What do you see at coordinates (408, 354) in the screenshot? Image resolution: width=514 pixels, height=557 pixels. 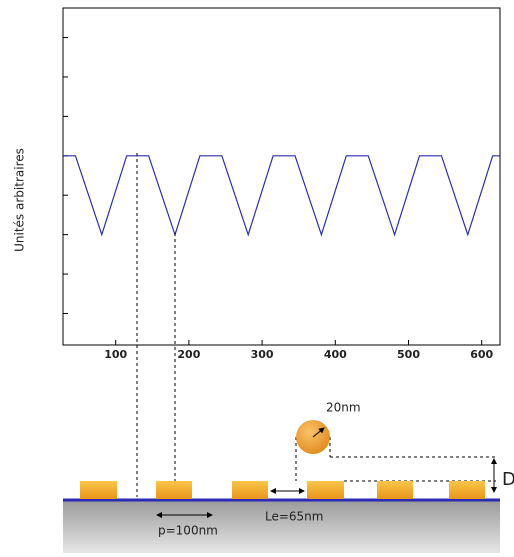 I see `x-tick-label: 500` at bounding box center [408, 354].